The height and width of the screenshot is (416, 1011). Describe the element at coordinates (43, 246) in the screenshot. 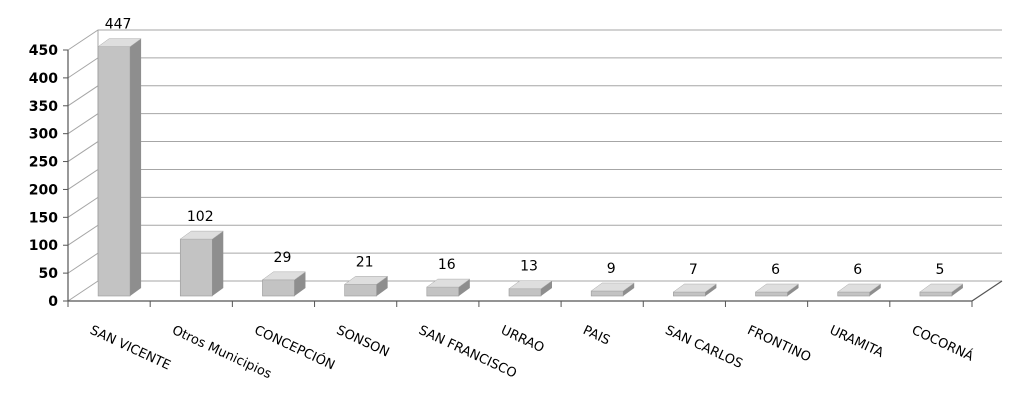

I see `y-tick-label: 100` at that location.